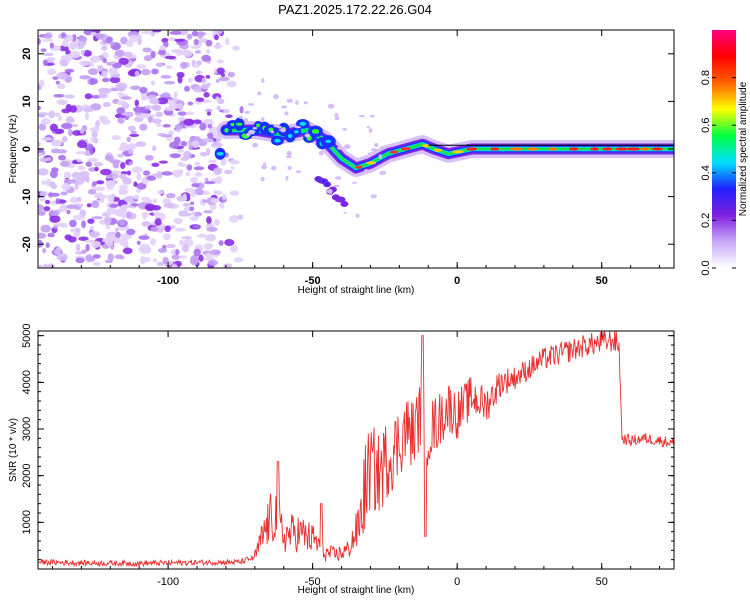 This screenshot has width=750, height=600. I want to click on snr-y-axis-title: SNR (10 * v/v), so click(13, 450).